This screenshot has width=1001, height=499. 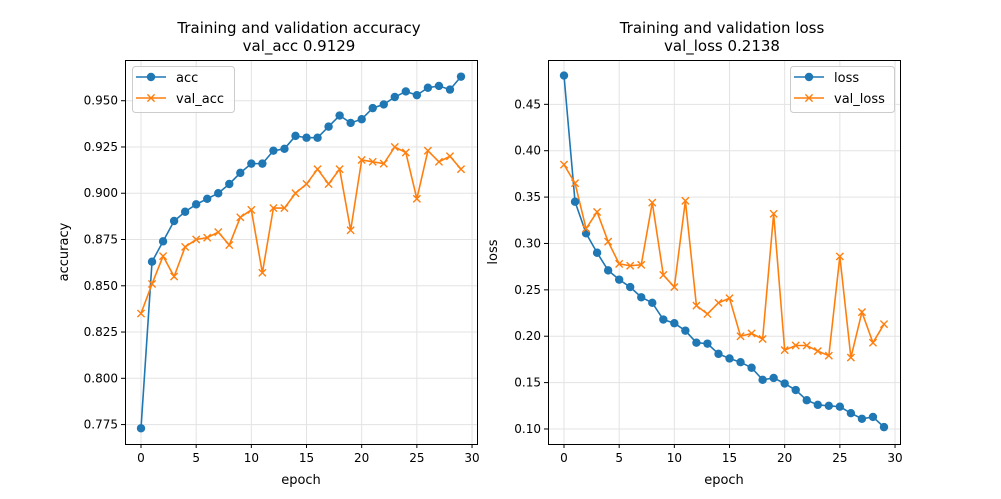 I want to click on loss-x-tick-label: 0, so click(x=564, y=458).